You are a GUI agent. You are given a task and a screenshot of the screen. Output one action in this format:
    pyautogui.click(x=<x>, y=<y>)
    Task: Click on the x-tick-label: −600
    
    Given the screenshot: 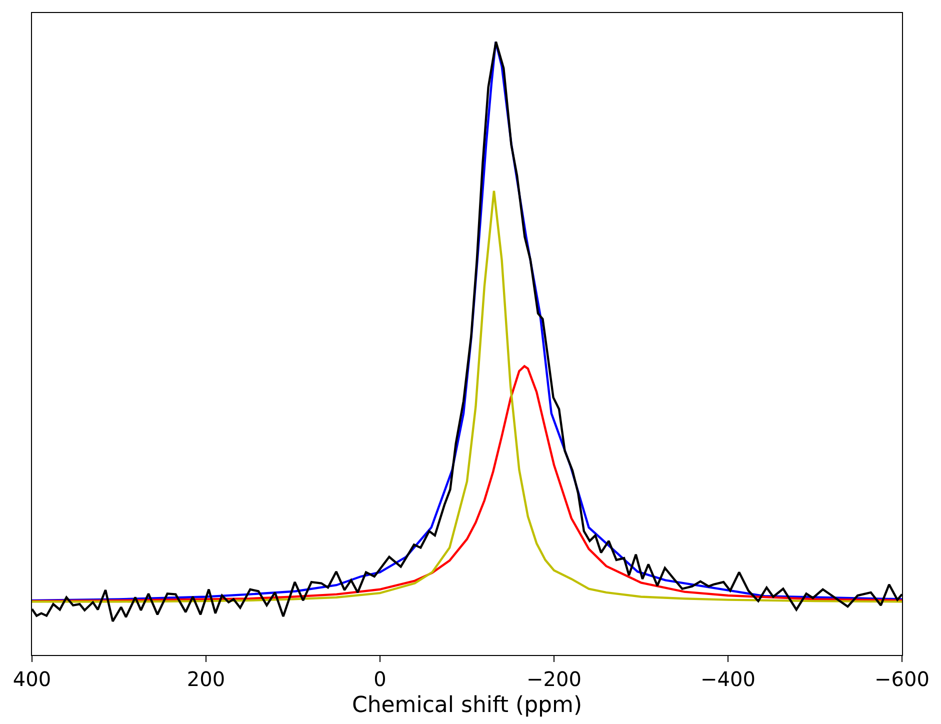 What is the action you would take?
    pyautogui.click(x=902, y=679)
    